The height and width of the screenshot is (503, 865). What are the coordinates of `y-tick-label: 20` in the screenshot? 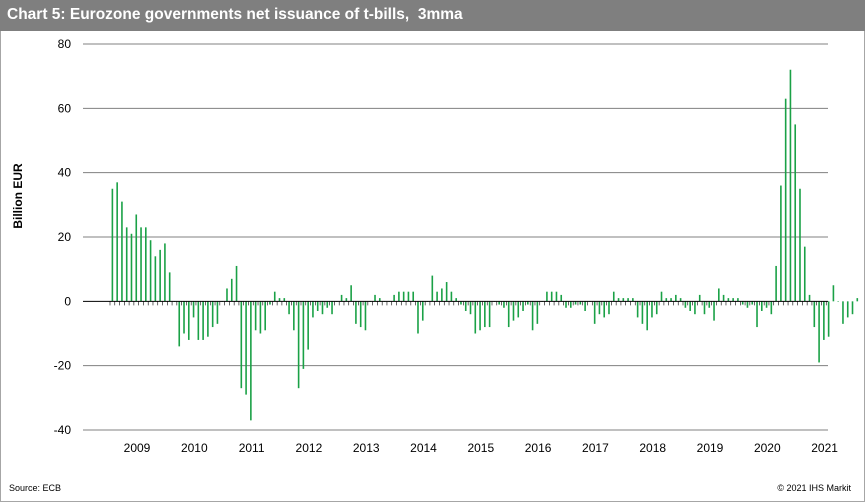 It's located at (65, 237).